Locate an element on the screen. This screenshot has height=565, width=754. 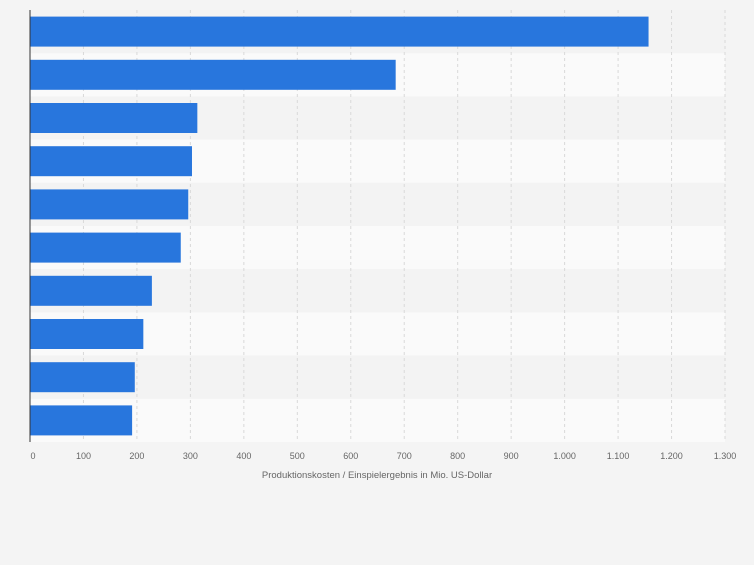
x-tick-label: 1.100 is located at coordinates (618, 456).